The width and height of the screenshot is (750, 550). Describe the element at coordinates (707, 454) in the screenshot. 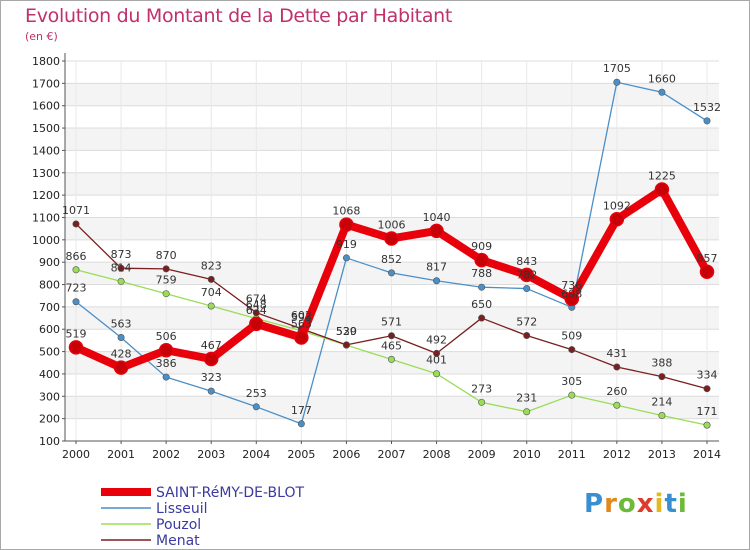

I see `x-tick-label: 2014` at that location.